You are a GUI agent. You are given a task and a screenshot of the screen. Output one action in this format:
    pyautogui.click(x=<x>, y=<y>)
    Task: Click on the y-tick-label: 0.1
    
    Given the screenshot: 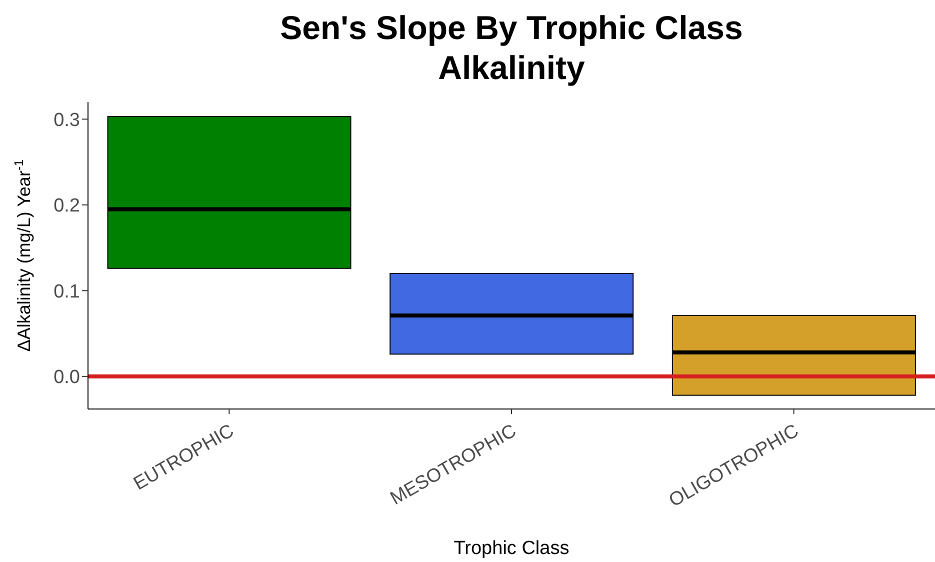 What is the action you would take?
    pyautogui.click(x=67, y=291)
    